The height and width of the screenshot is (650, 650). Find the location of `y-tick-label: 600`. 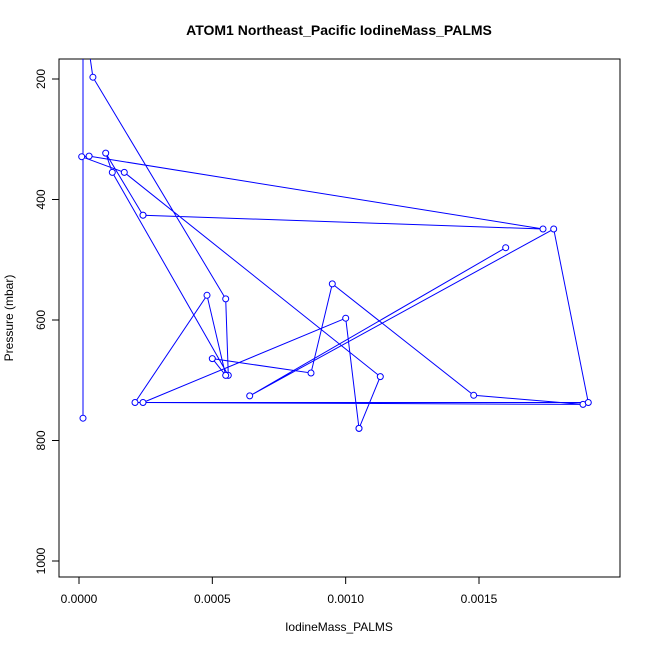

y-tick-label: 600 is located at coordinates (41, 320).